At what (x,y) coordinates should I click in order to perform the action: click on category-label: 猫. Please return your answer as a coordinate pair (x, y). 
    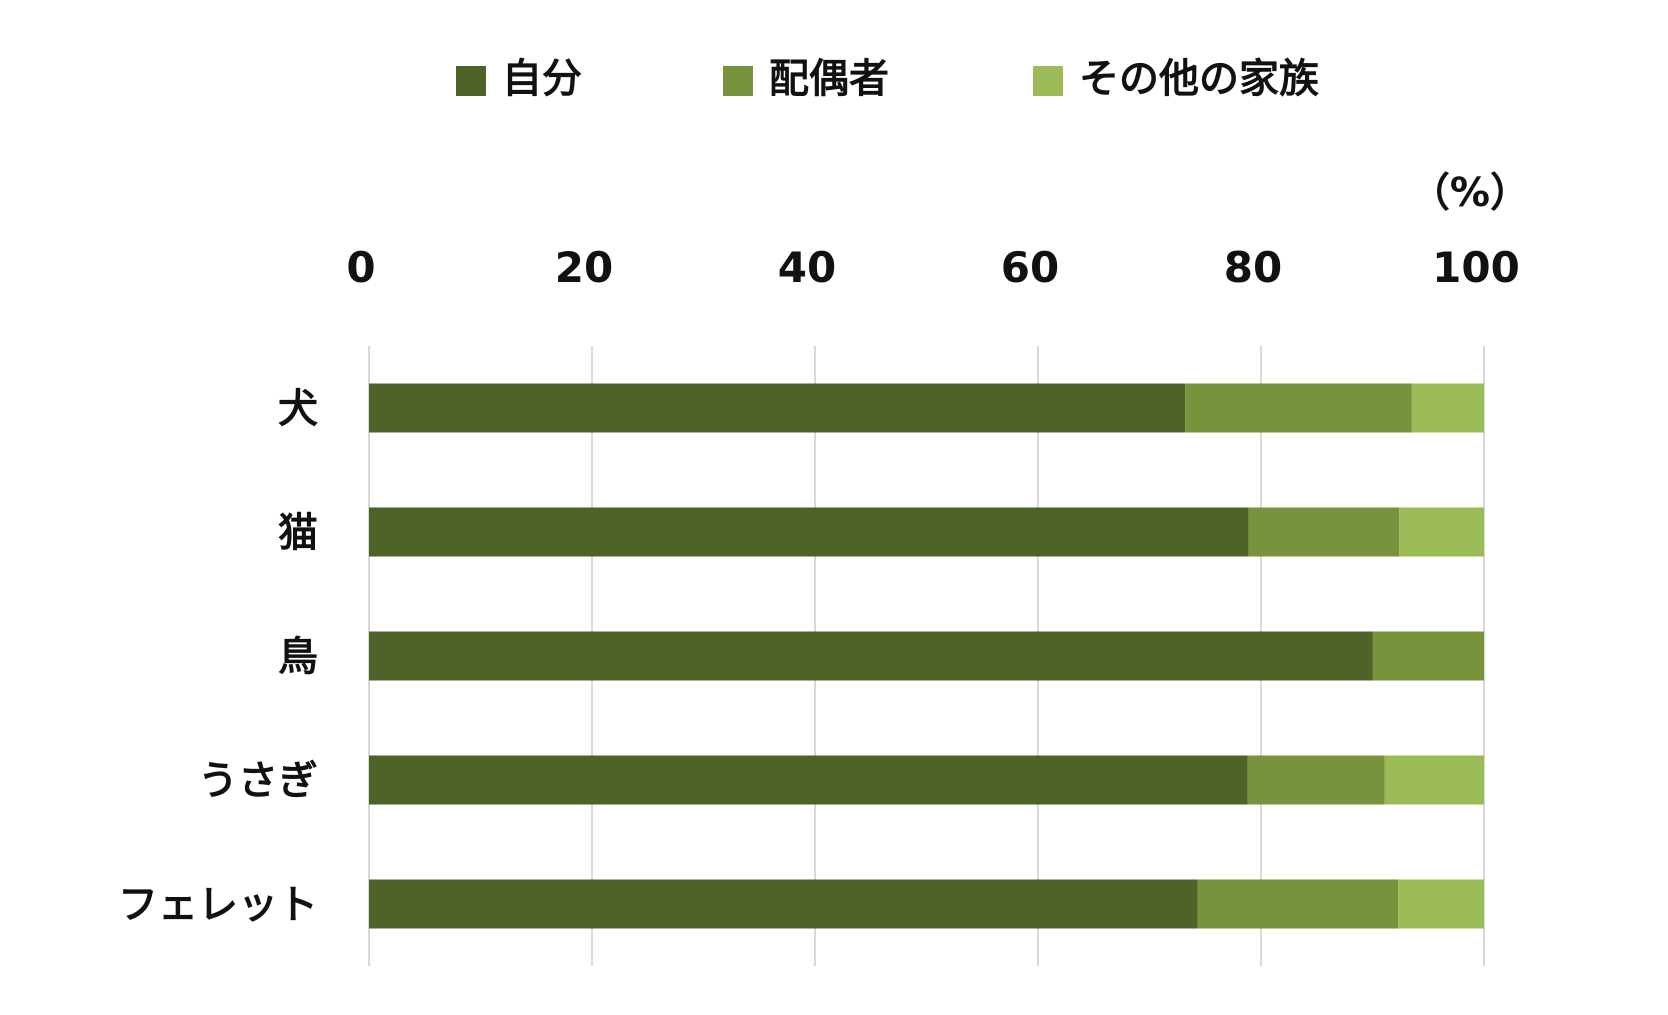
    Looking at the image, I should click on (298, 533).